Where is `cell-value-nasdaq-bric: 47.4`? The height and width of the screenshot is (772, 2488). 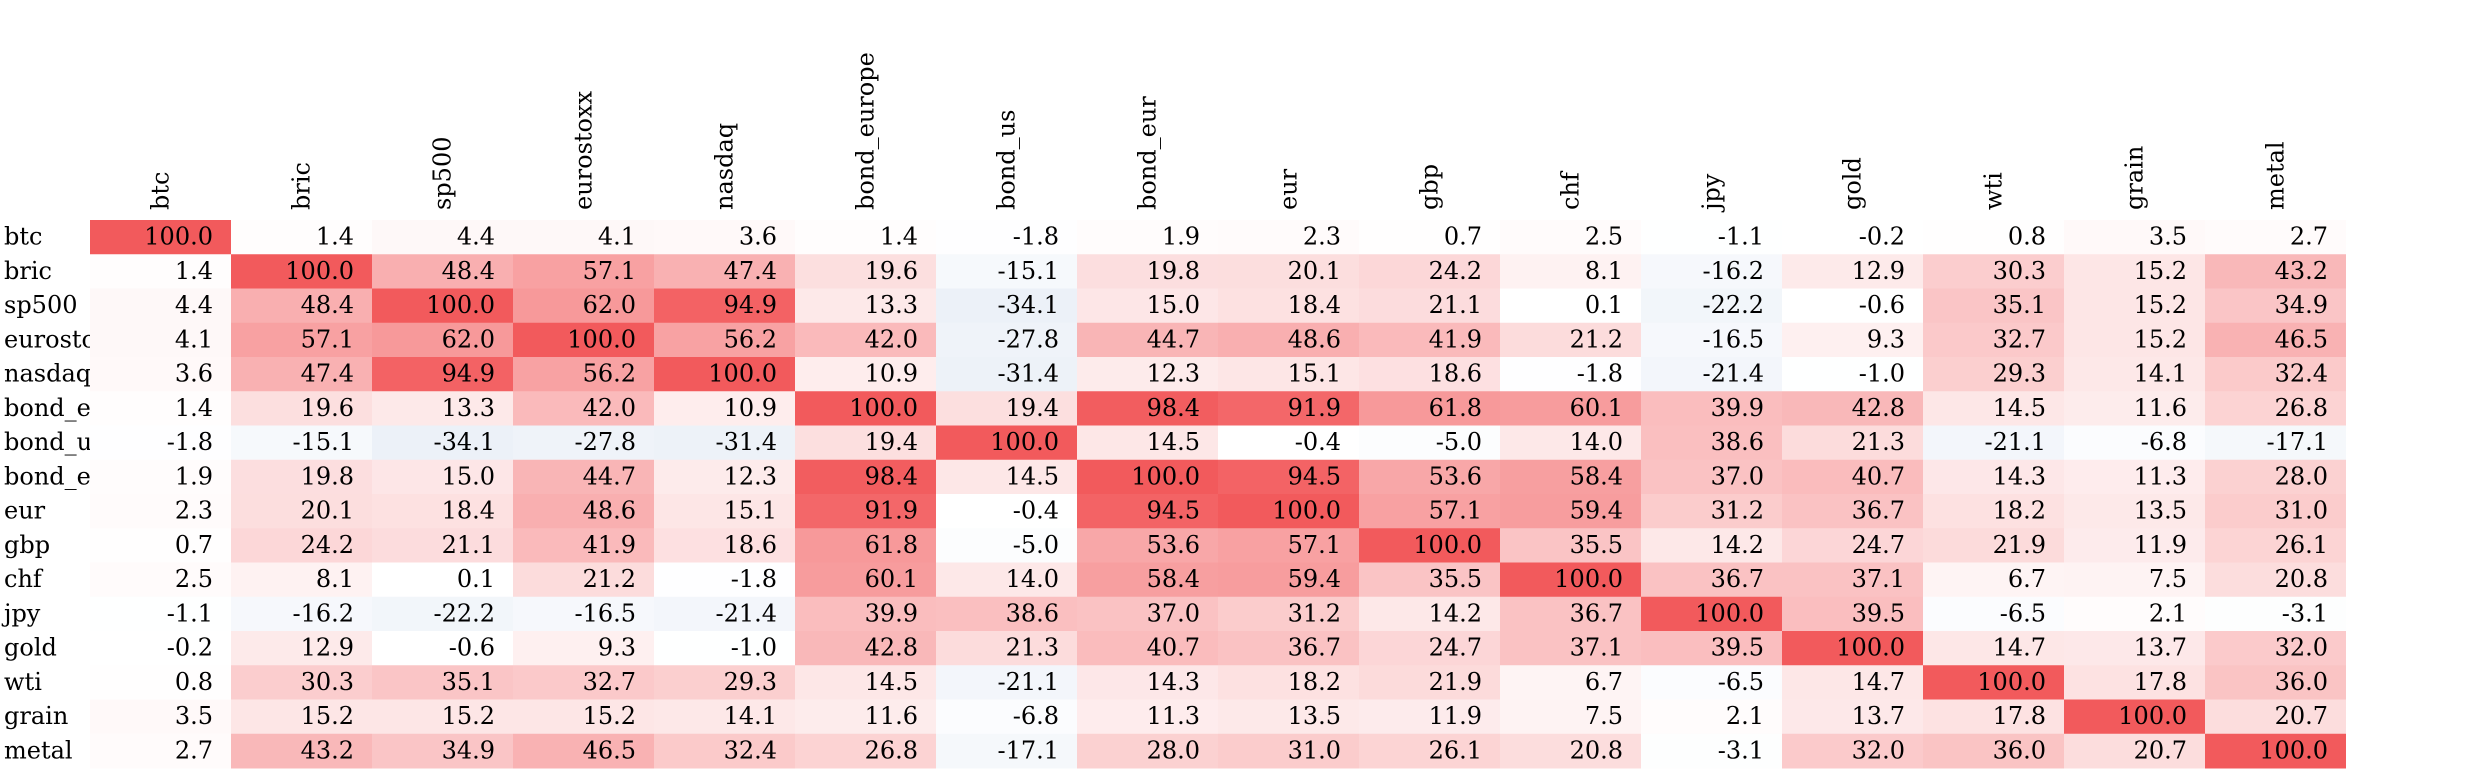
cell-value-nasdaq-bric: 47.4 is located at coordinates (327, 374).